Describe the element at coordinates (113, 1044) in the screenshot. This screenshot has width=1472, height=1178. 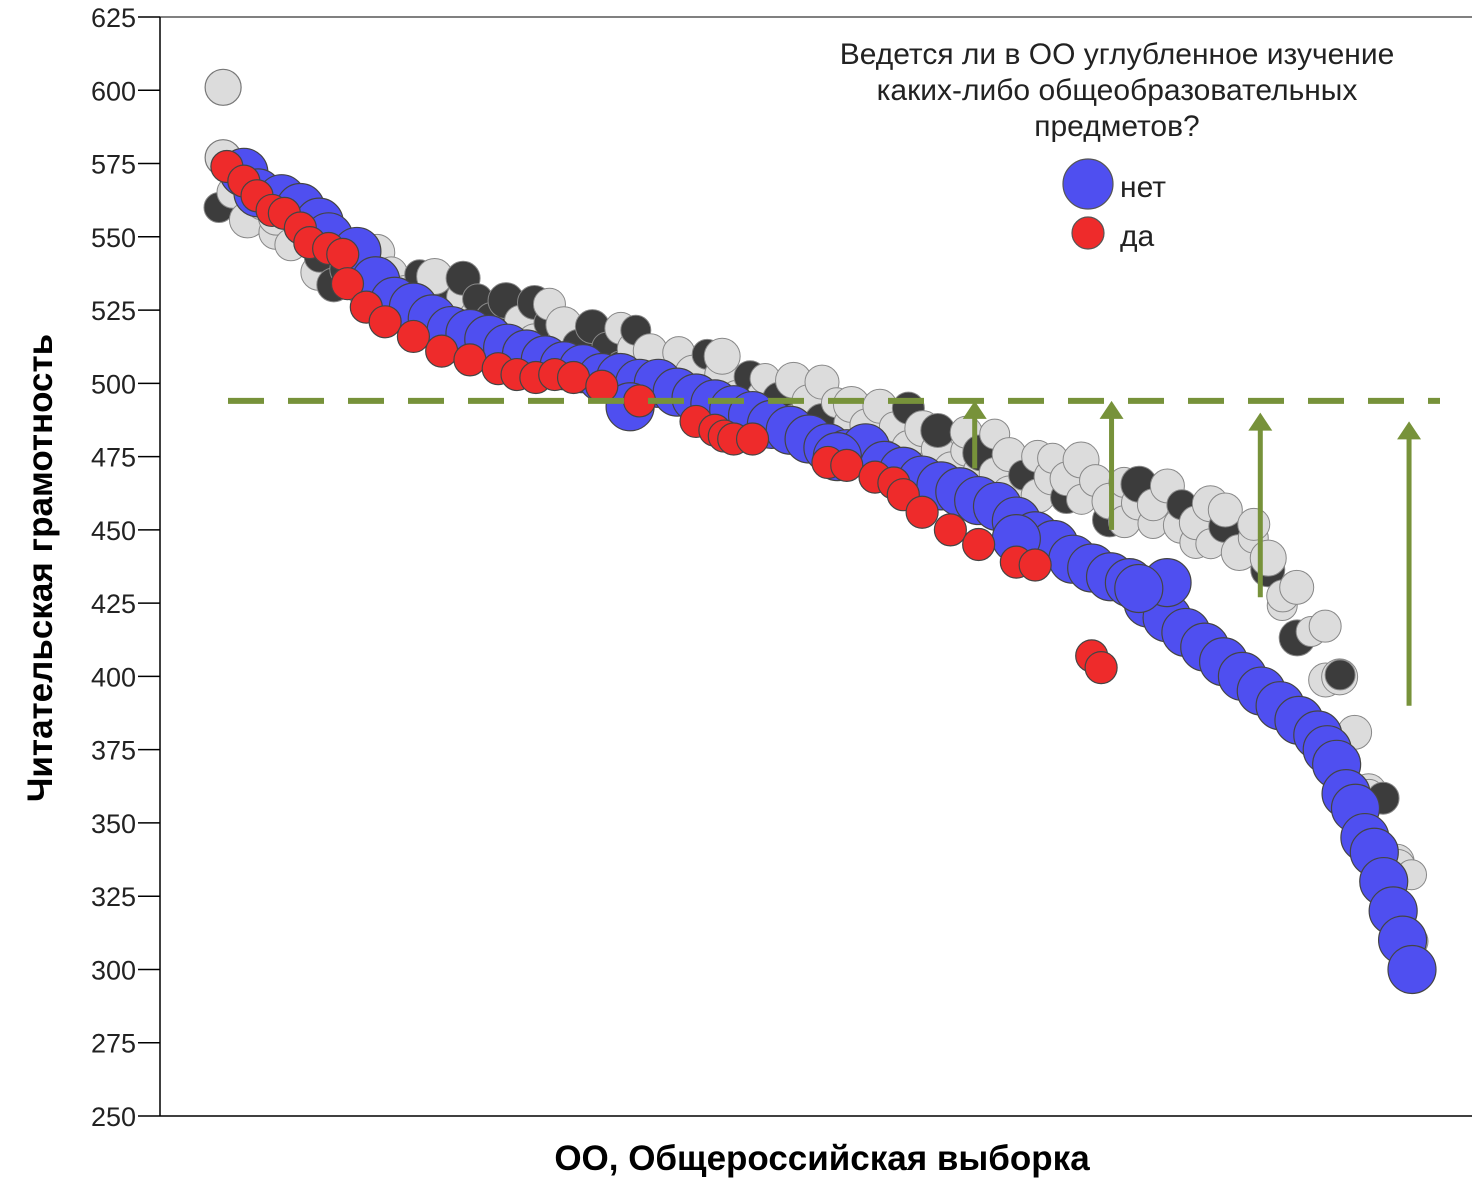
I see `y-tick-label: 275` at that location.